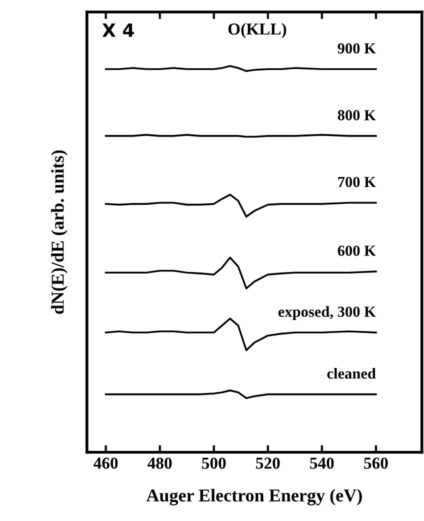 The height and width of the screenshot is (521, 424). What do you see at coordinates (254, 497) in the screenshot?
I see `x-axis-title: Auger Electron Energy (eV)` at bounding box center [254, 497].